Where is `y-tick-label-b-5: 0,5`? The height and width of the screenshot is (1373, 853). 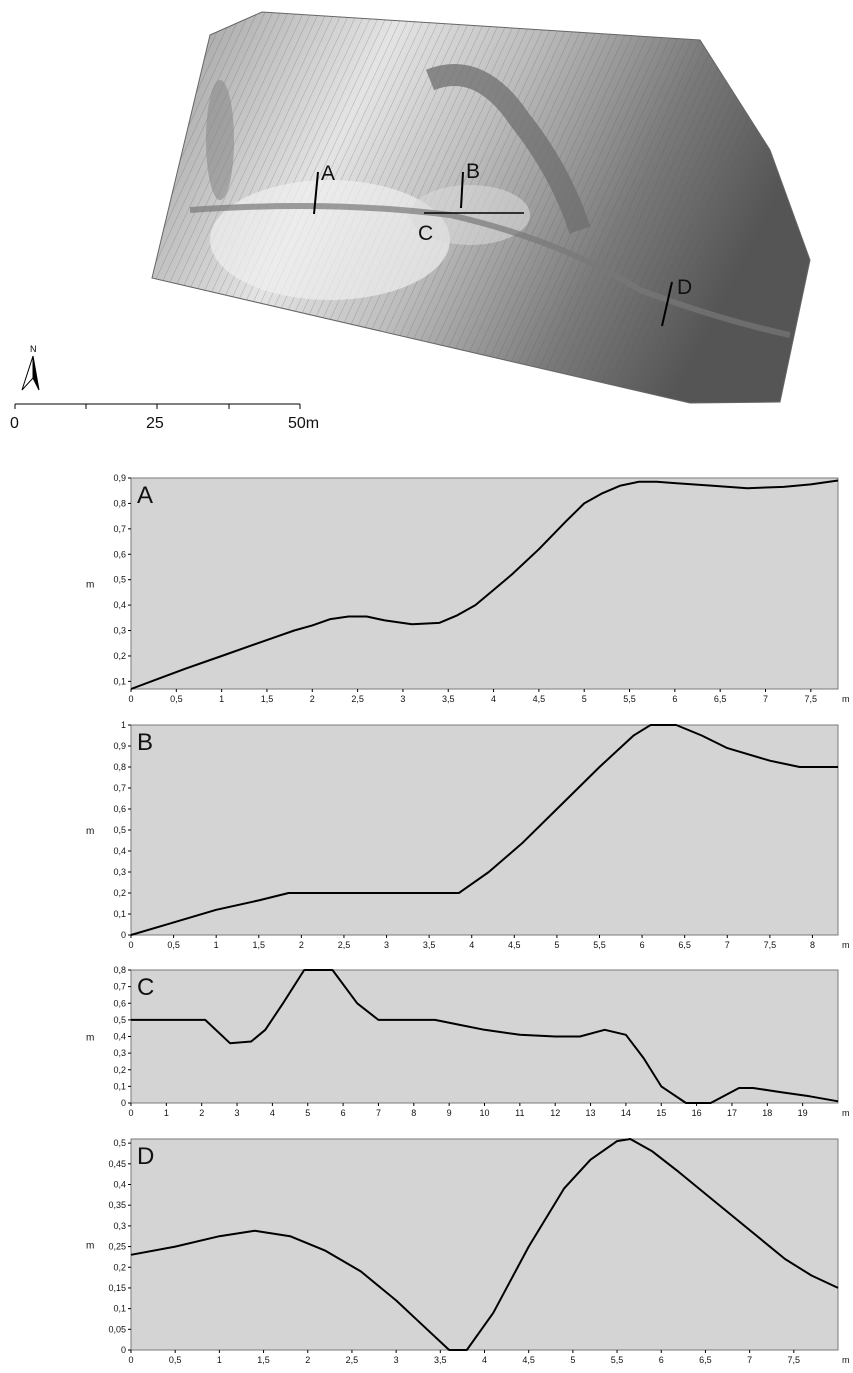 y-tick-label-b-5: 0,5 is located at coordinates (119, 830).